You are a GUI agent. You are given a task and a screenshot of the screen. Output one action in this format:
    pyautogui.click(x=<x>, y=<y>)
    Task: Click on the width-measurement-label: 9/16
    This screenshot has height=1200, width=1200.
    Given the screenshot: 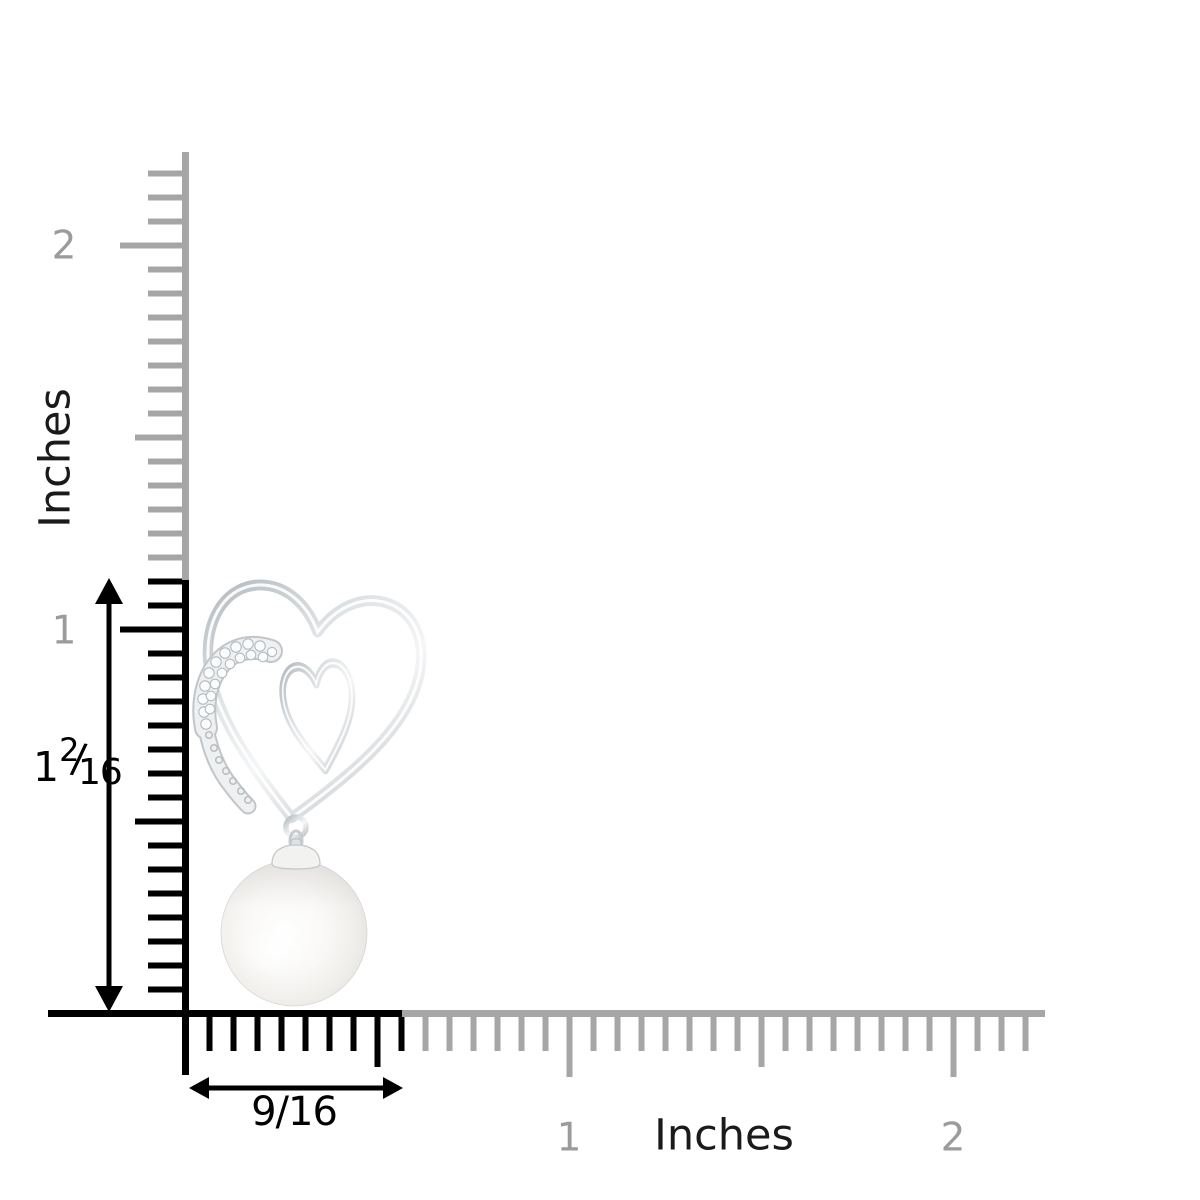 What is the action you would take?
    pyautogui.click(x=294, y=1112)
    